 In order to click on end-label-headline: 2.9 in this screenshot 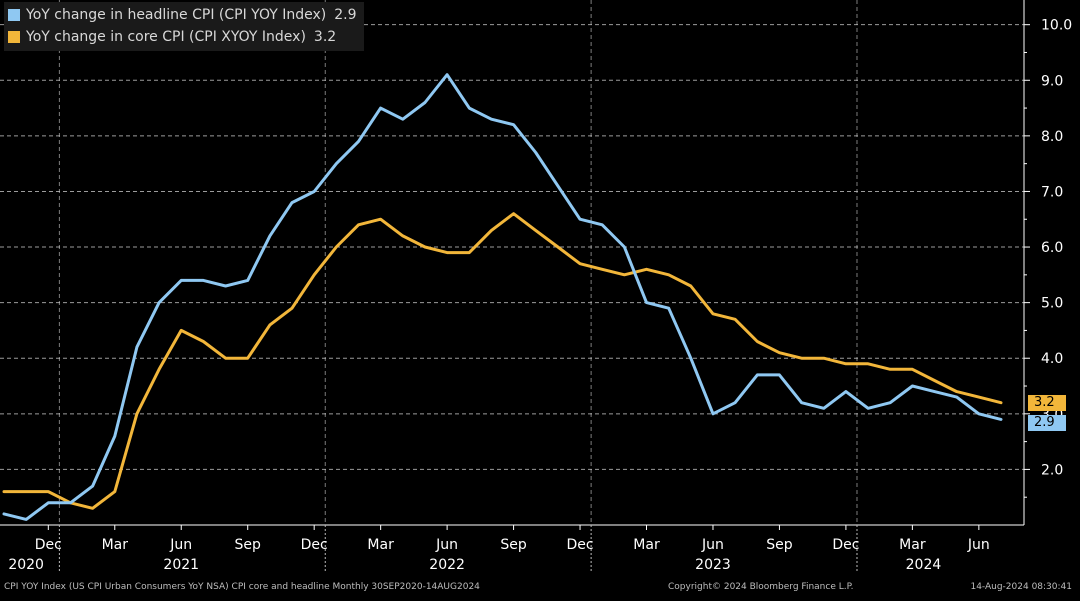, I will do `click(1047, 423)`.